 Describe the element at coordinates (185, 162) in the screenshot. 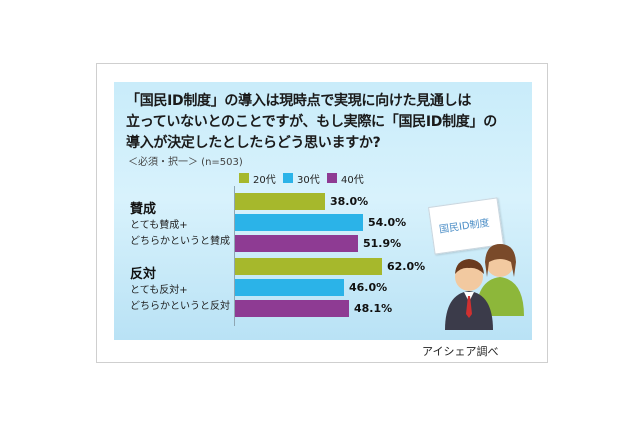

I see `survey-note: ＜必須・択一＞ (n=503)` at that location.